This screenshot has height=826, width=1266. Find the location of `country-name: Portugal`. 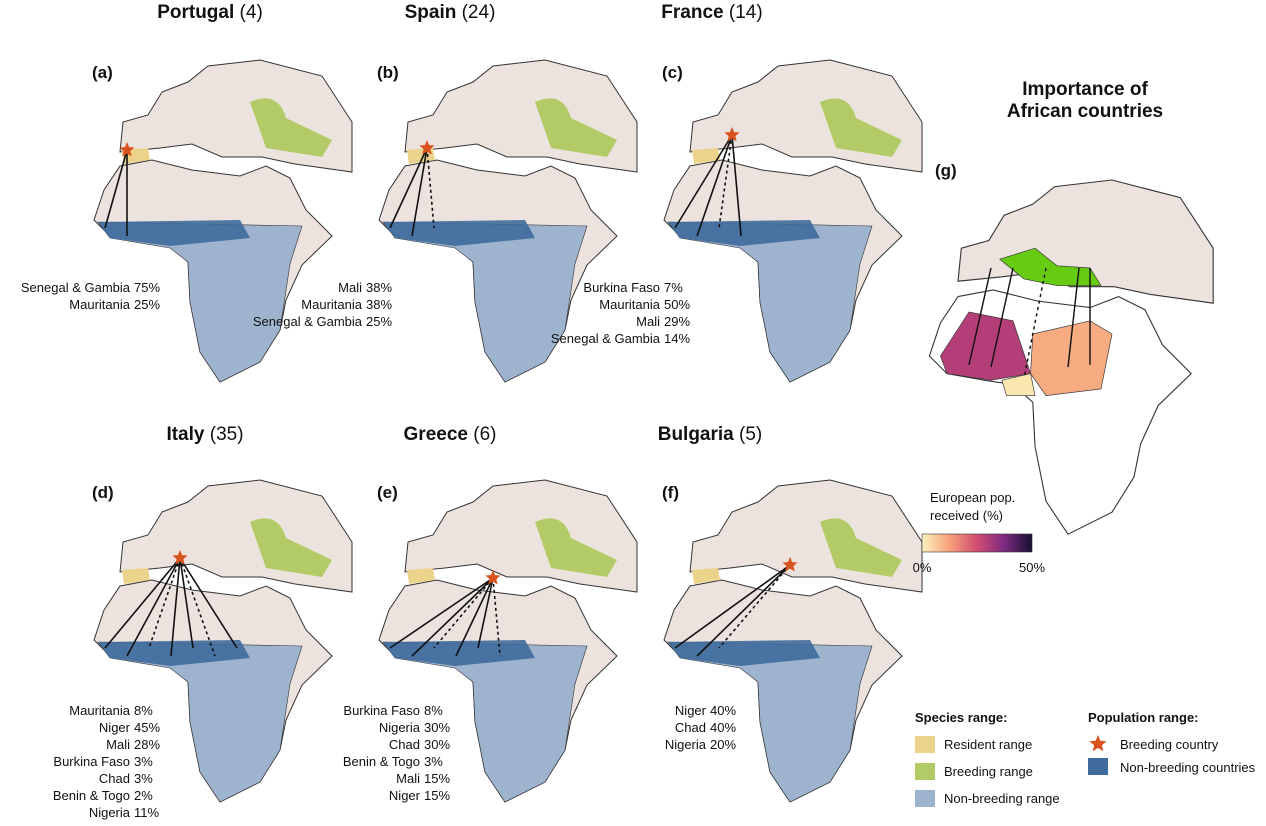

country-name: Portugal is located at coordinates (195, 12).